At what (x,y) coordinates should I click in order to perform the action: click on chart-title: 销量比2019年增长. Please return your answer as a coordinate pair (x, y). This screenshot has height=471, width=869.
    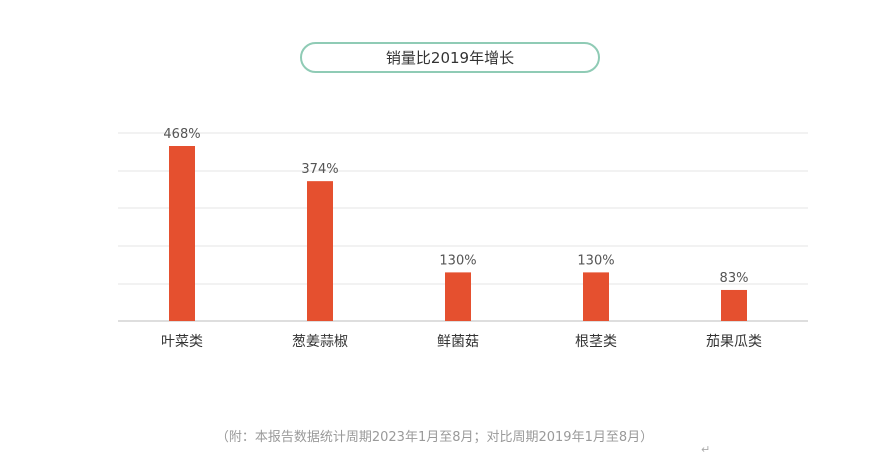
    Looking at the image, I should click on (450, 58).